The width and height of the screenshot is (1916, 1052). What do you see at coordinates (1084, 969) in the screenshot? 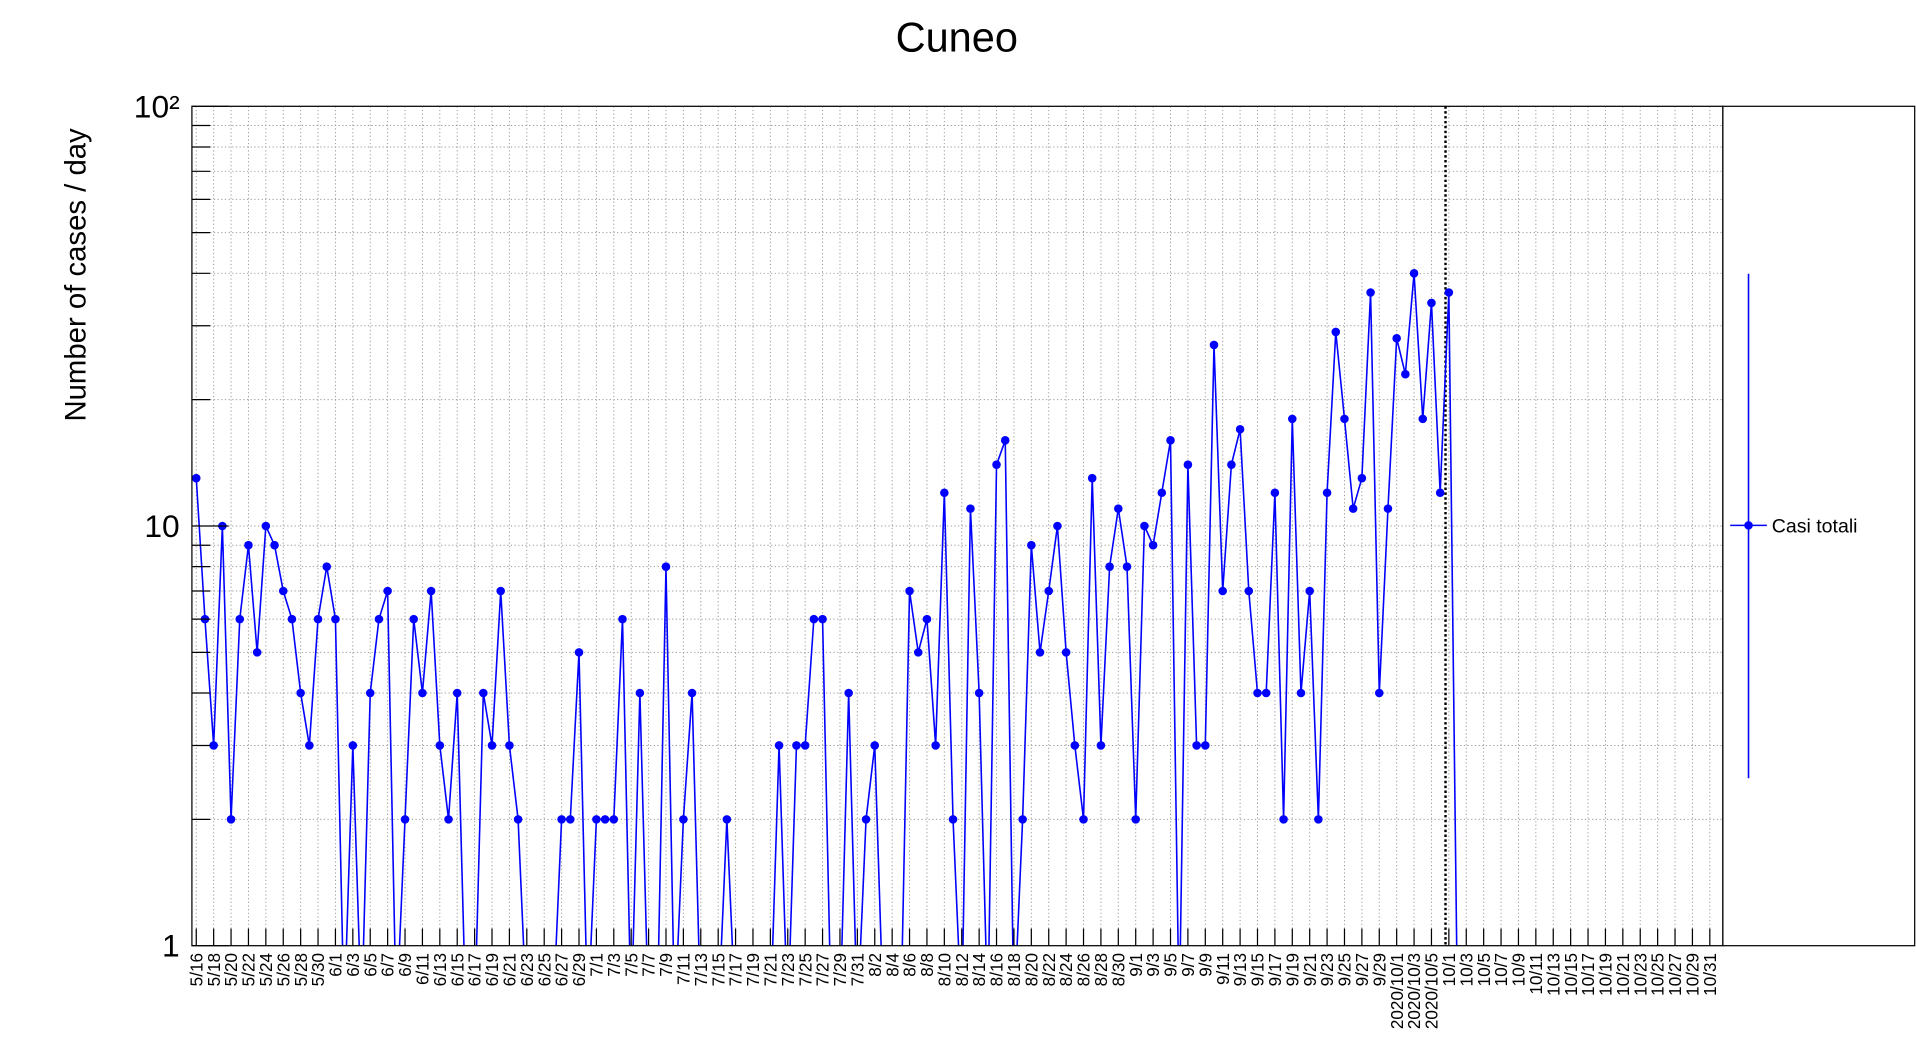
I see `x-tick-label: 8/26` at bounding box center [1084, 969].